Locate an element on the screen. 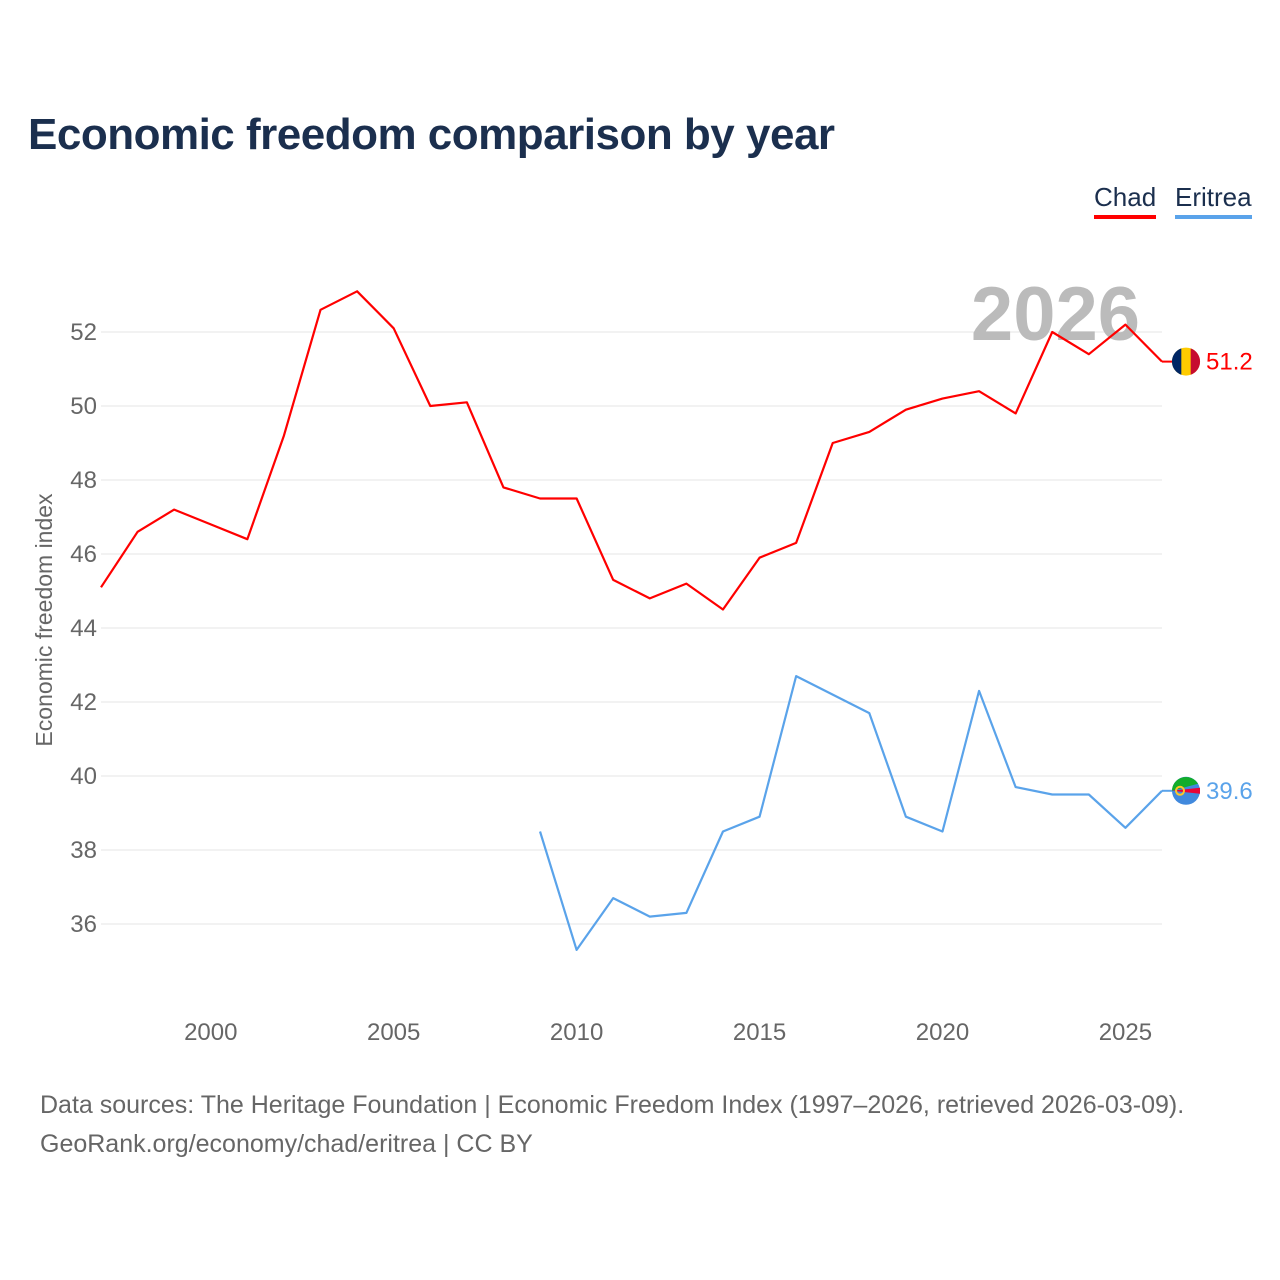 The height and width of the screenshot is (1280, 1280). eritrea-flag-emblem is located at coordinates (1180, 790).